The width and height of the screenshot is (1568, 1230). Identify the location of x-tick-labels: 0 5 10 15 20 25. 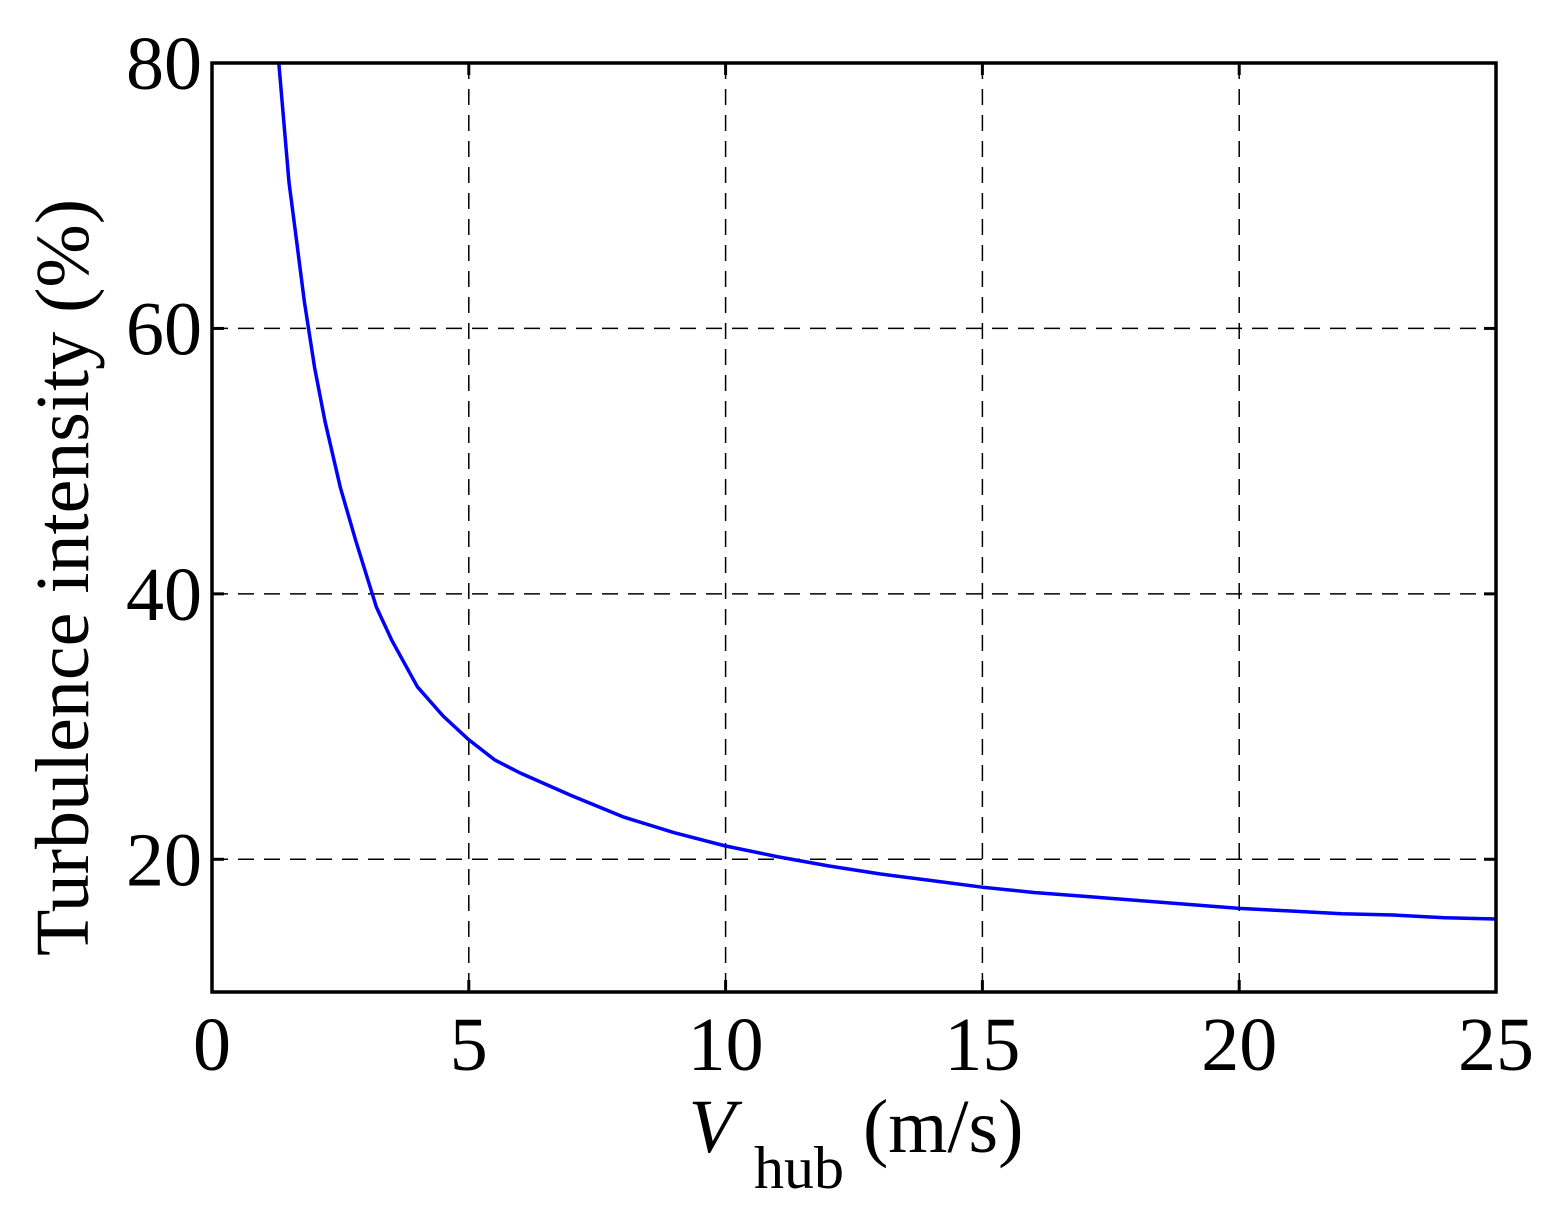
(863, 1045).